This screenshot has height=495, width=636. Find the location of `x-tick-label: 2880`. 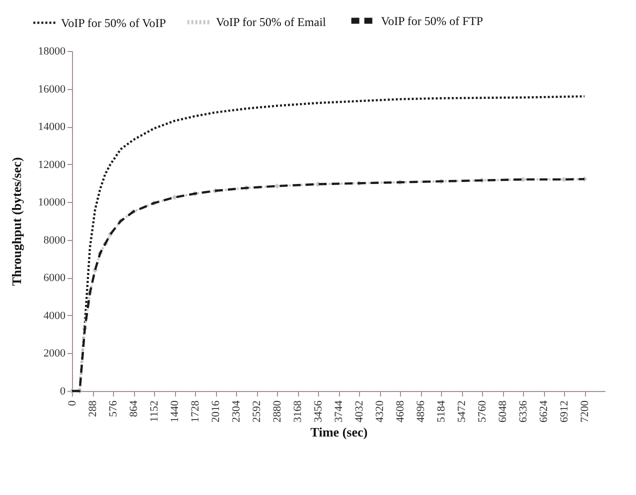

x-tick-label: 2880 is located at coordinates (278, 411).